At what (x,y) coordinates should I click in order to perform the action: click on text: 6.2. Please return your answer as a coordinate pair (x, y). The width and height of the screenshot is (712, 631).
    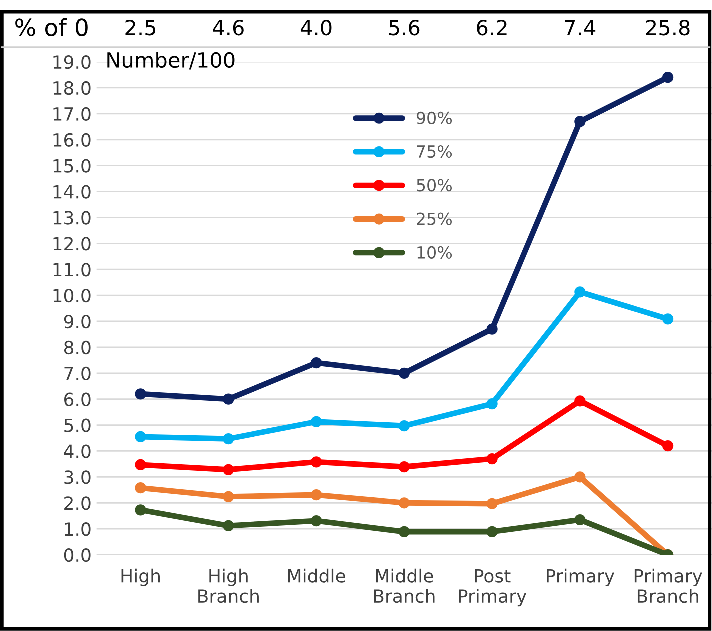
    Looking at the image, I should click on (492, 28).